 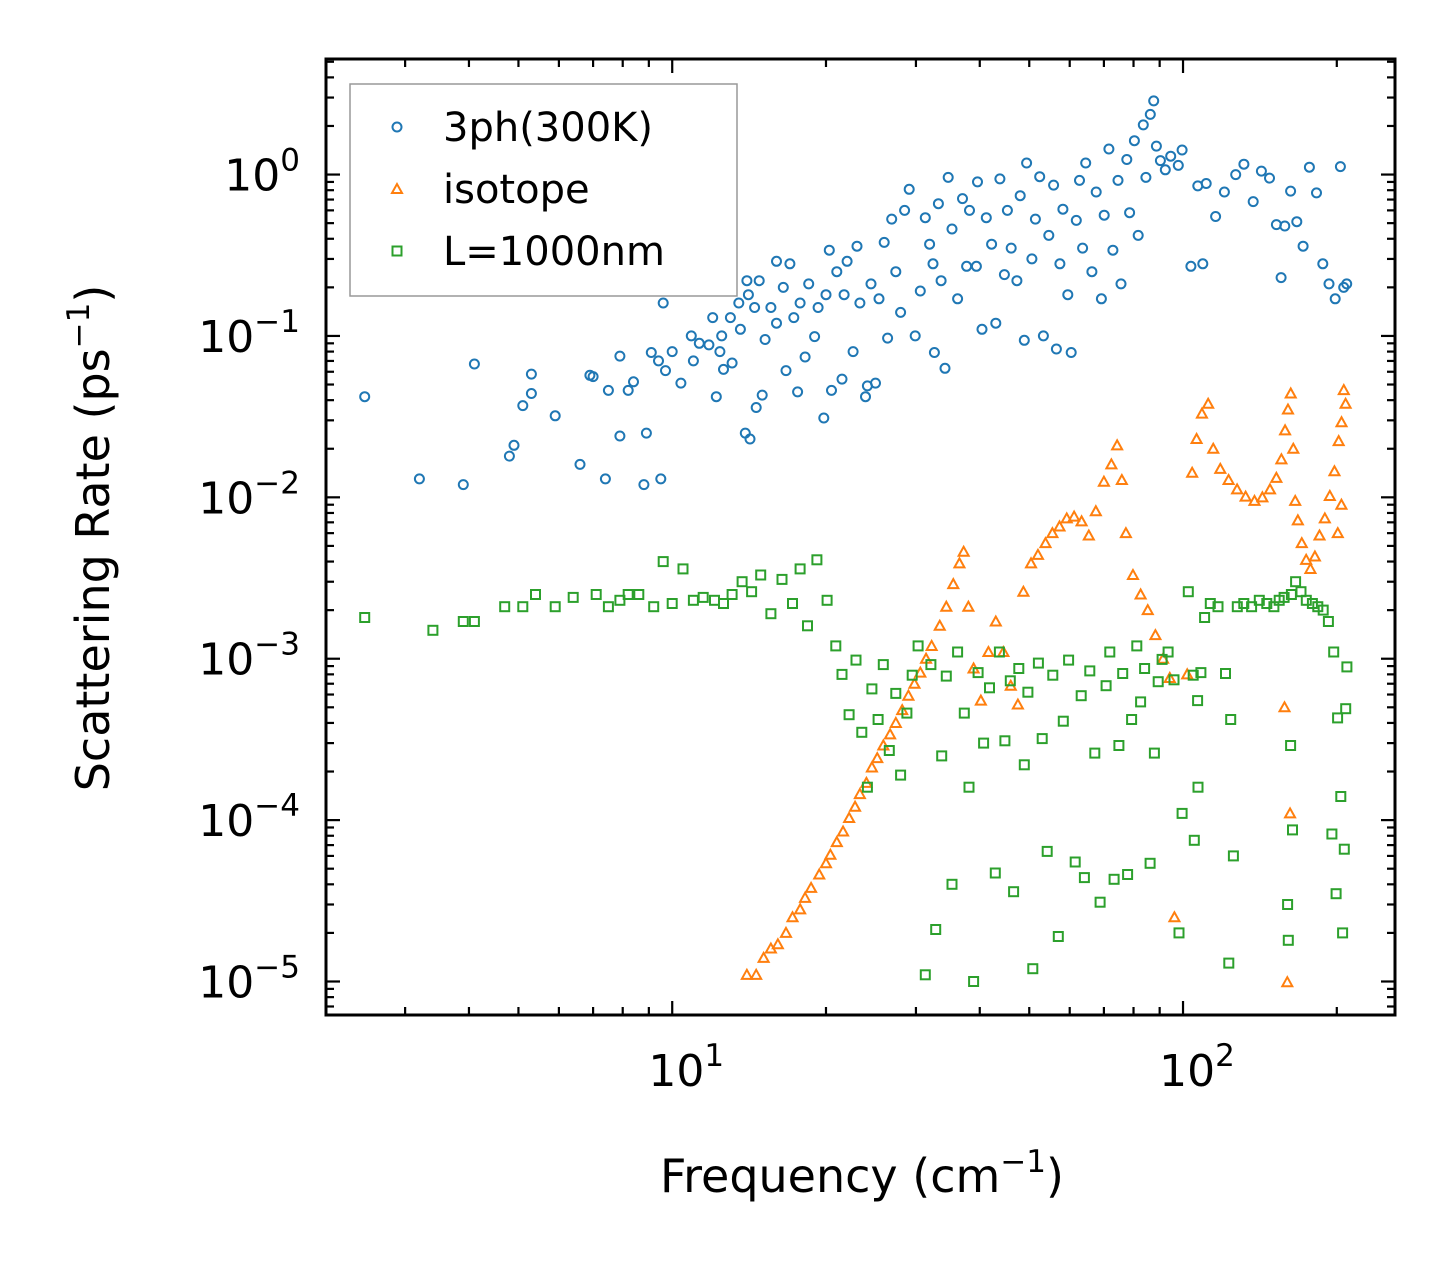 What do you see at coordinates (249, 817) in the screenshot?
I see `y-tick-label: 10⁻⁴` at bounding box center [249, 817].